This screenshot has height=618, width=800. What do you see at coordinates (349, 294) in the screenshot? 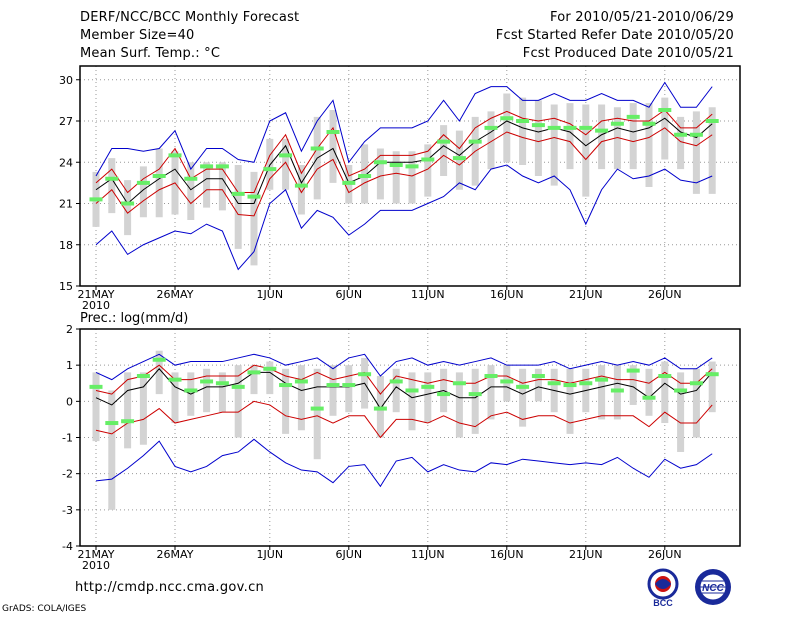
I see `temp-xtick-label: 6JUN` at bounding box center [349, 294].